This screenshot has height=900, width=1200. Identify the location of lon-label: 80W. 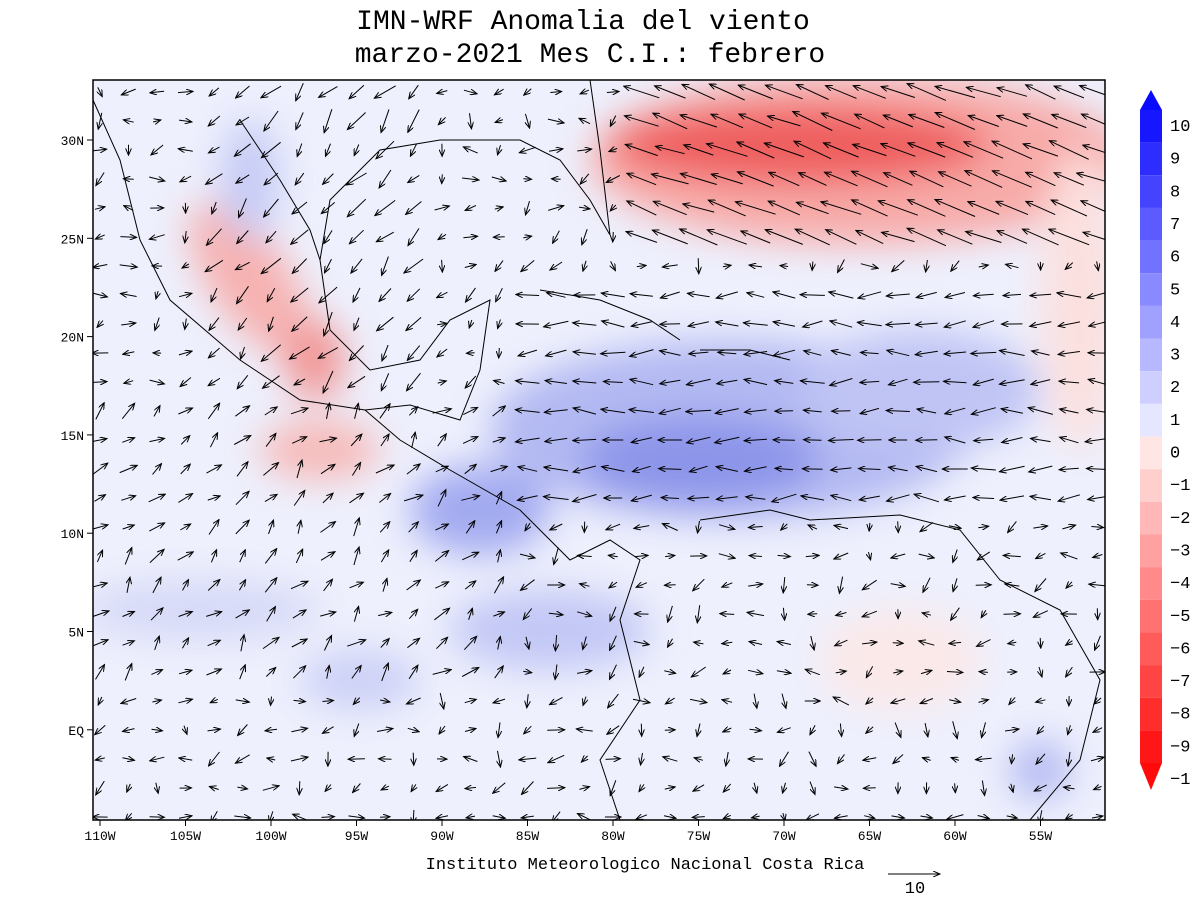
(613, 836).